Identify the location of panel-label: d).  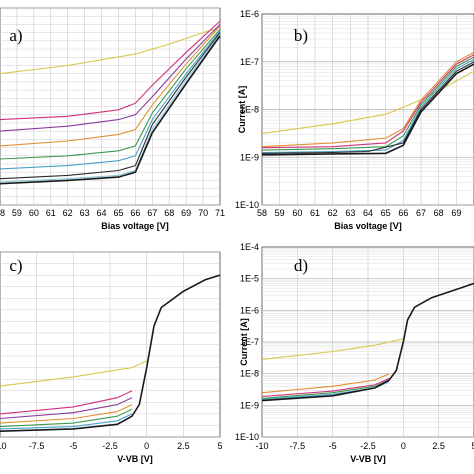
(301, 265).